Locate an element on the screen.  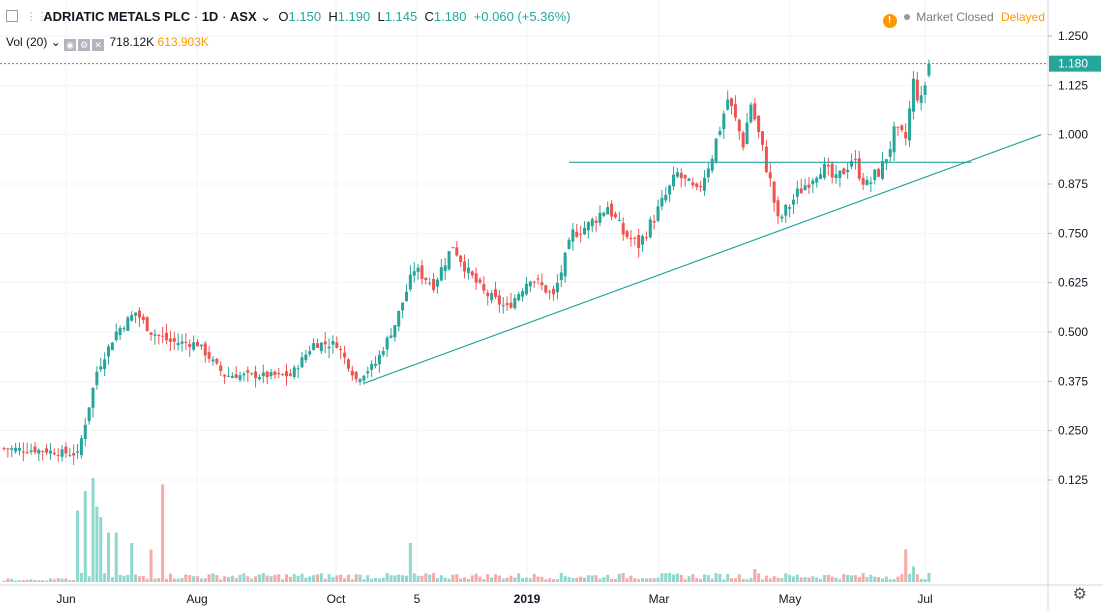
symbol-name: ADRIATIC METALS PLC is located at coordinates (117, 16).